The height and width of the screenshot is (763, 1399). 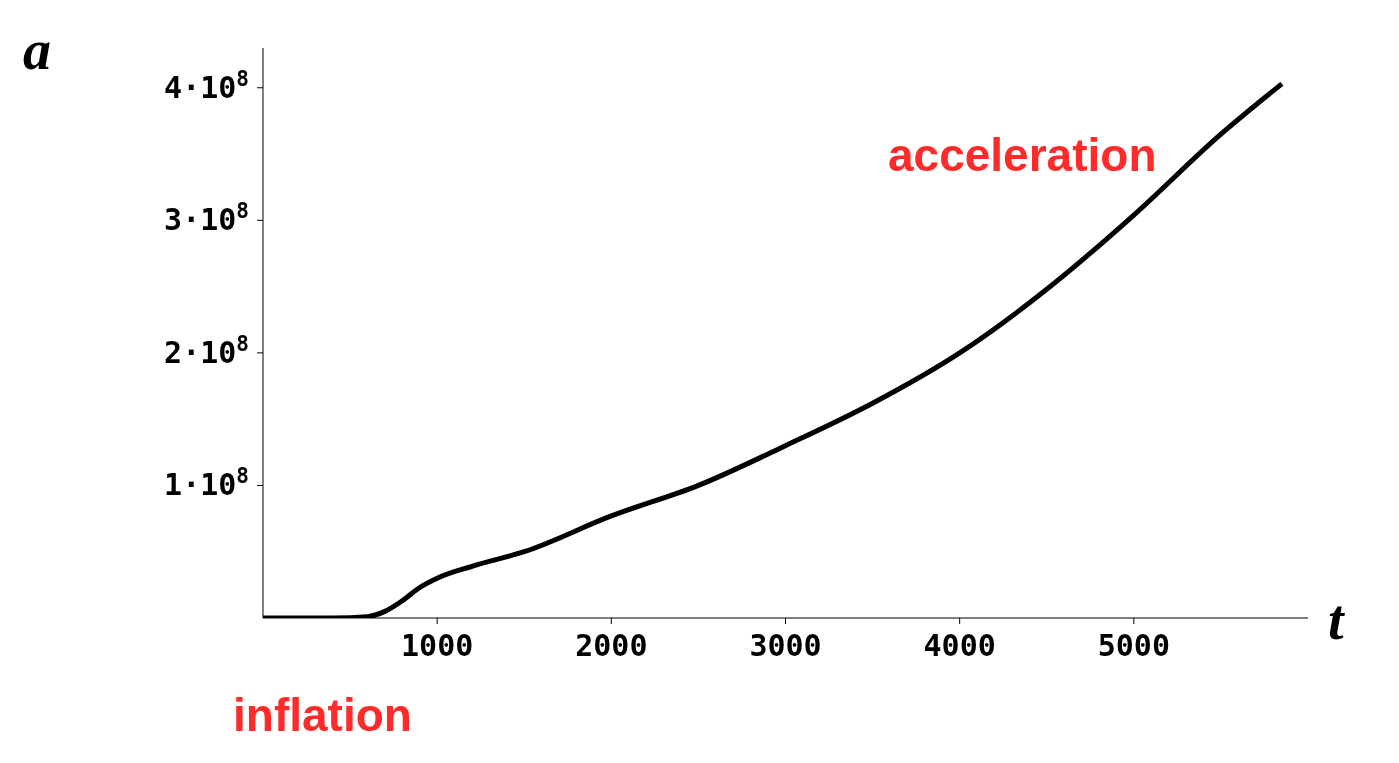 I want to click on y-tick-label: 3·10$^{8}$, so click(x=206, y=218).